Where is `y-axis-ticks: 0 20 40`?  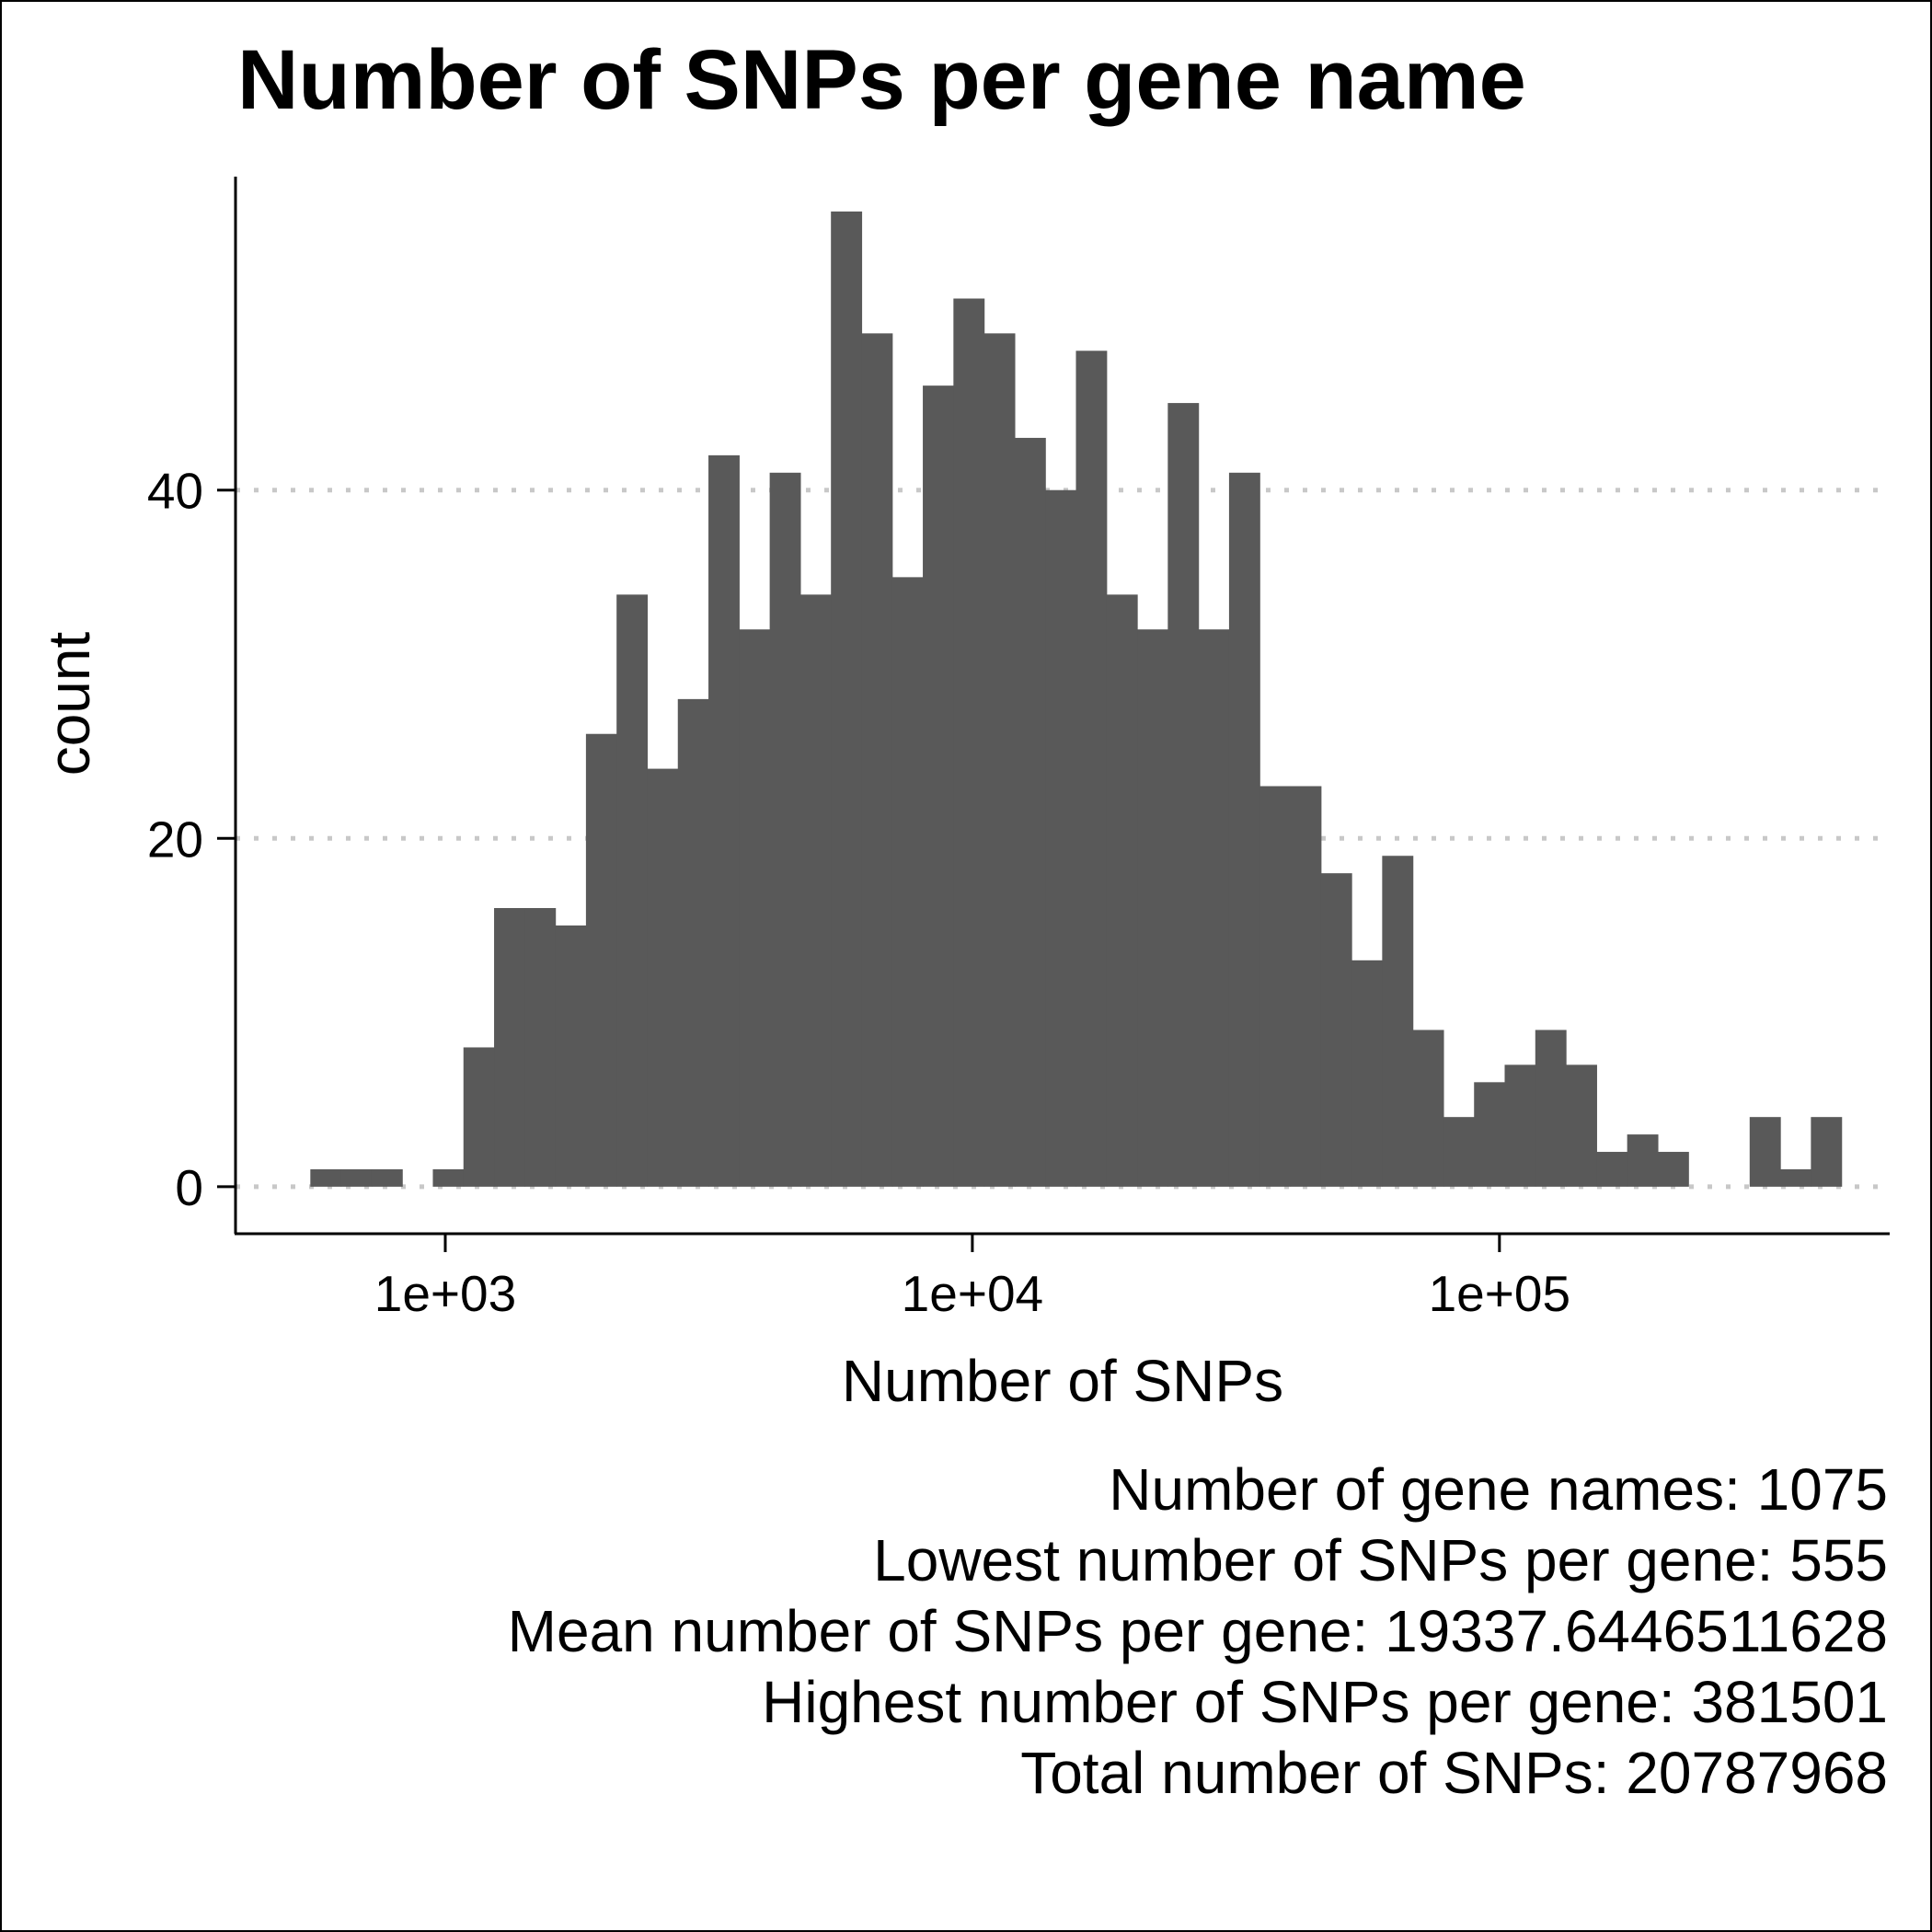 y-axis-ticks: 0 20 40 is located at coordinates (191, 839).